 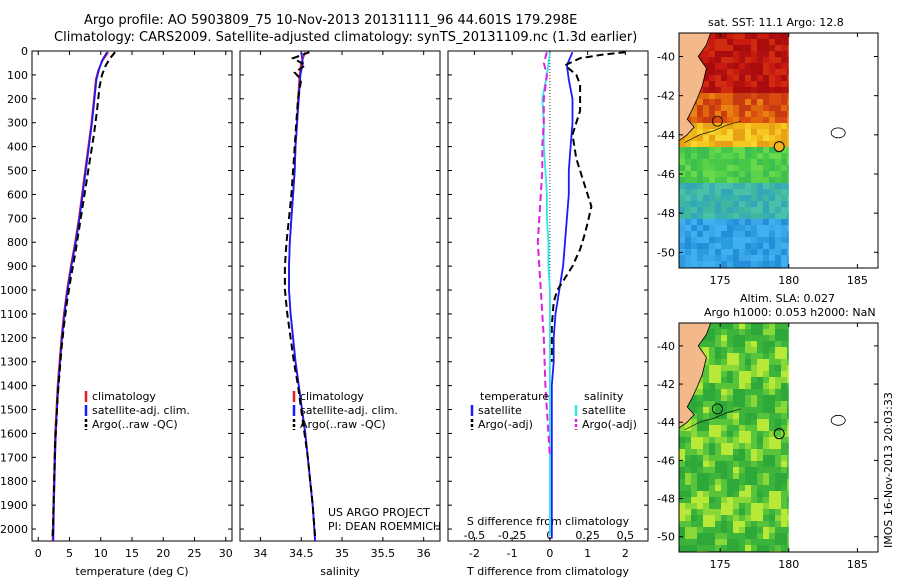 What do you see at coordinates (17, 99) in the screenshot?
I see `depth-tick-label: 200` at bounding box center [17, 99].